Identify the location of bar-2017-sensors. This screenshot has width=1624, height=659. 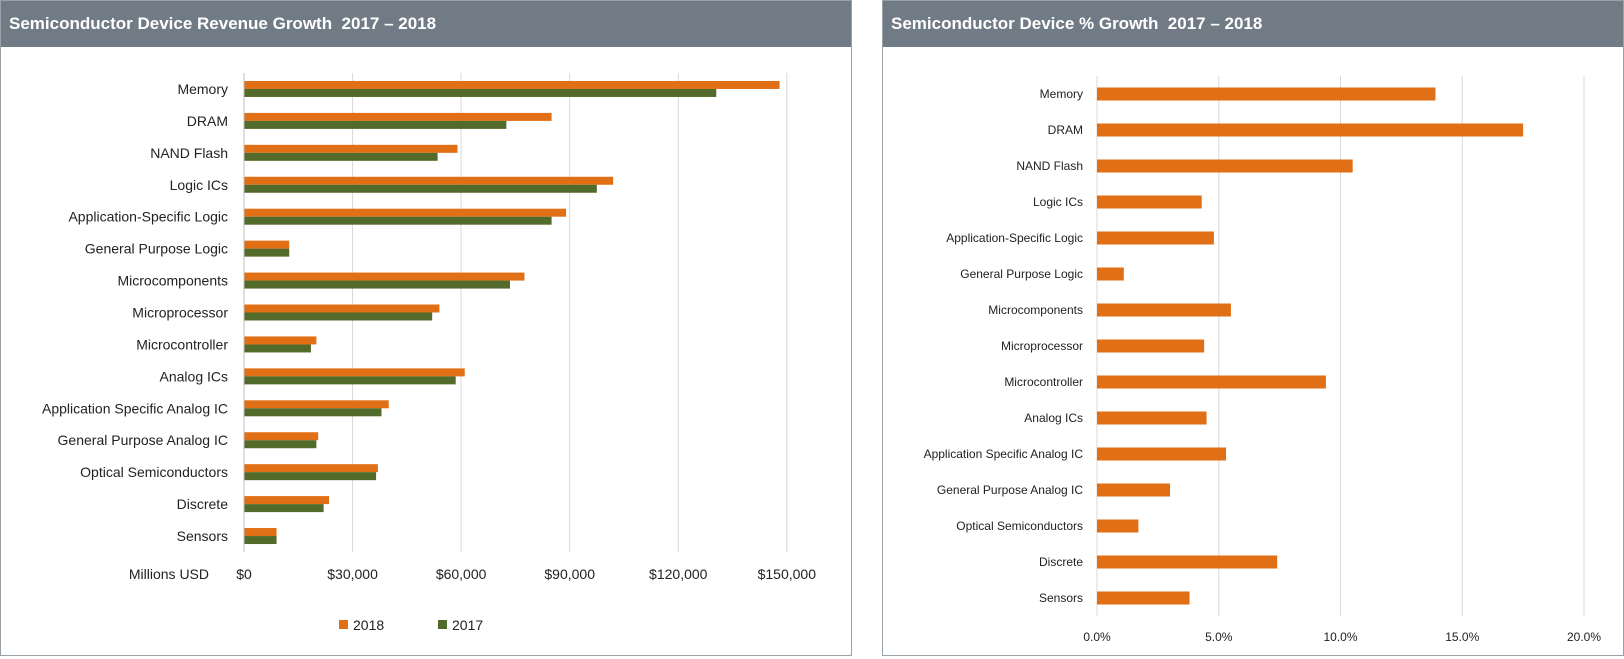
(260, 540).